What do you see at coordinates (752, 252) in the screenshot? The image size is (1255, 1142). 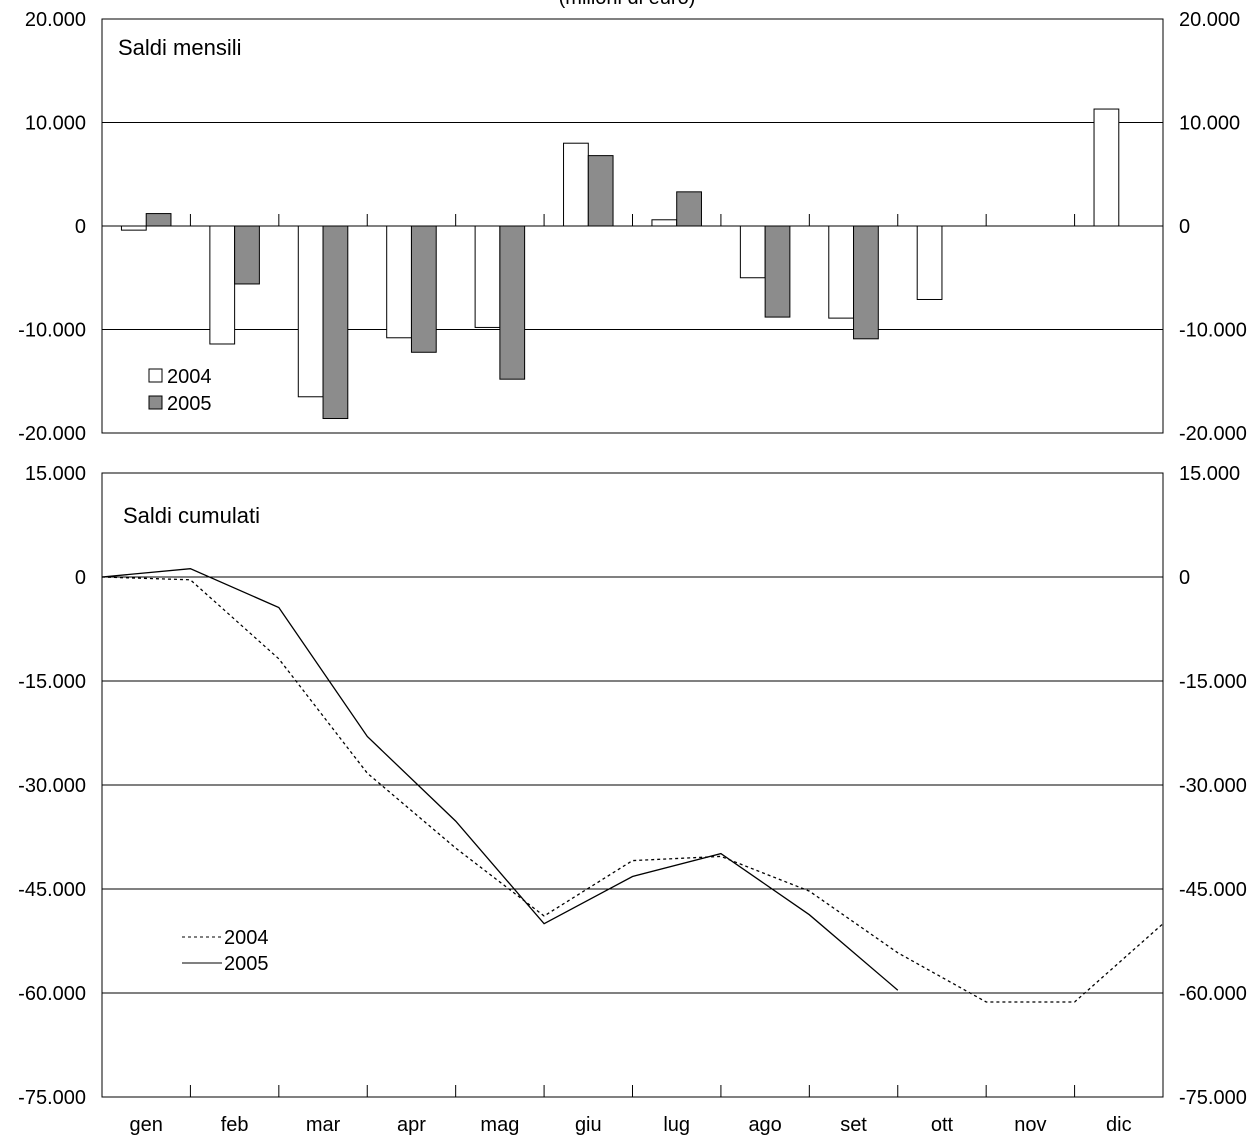 I see `bar-2004-ago` at bounding box center [752, 252].